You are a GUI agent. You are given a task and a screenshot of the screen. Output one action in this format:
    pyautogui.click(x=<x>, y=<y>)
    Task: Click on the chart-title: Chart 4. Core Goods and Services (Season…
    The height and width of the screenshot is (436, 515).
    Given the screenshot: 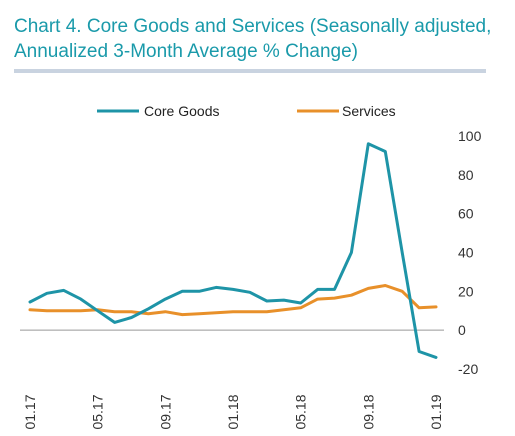 What is the action you would take?
    pyautogui.click(x=259, y=39)
    